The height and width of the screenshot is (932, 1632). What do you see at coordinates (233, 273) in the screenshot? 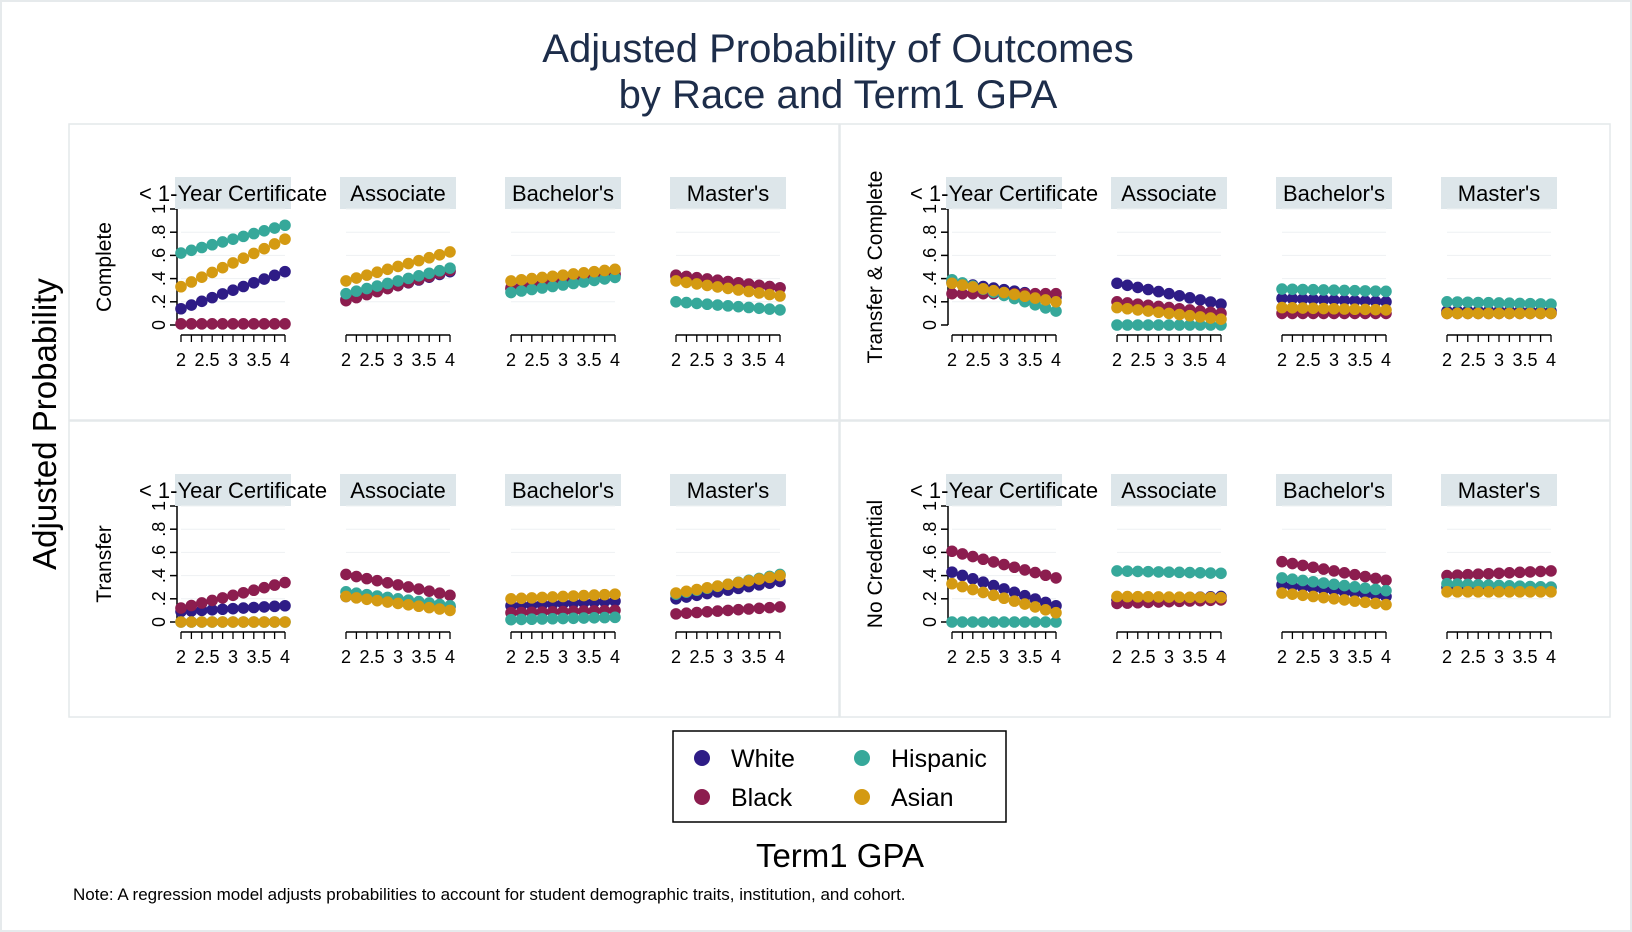
I see `subplot-complete-1-year-certificate: < 1-Year Certificate 2 2.5 3 3.5 4` at bounding box center [233, 273].